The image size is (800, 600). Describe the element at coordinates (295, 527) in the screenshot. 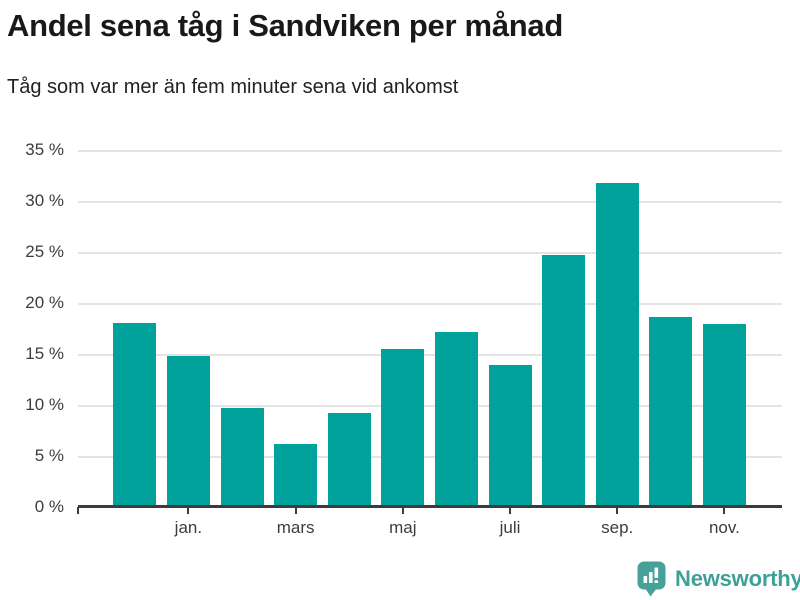

I see `x-axis-label-mars: mars` at that location.